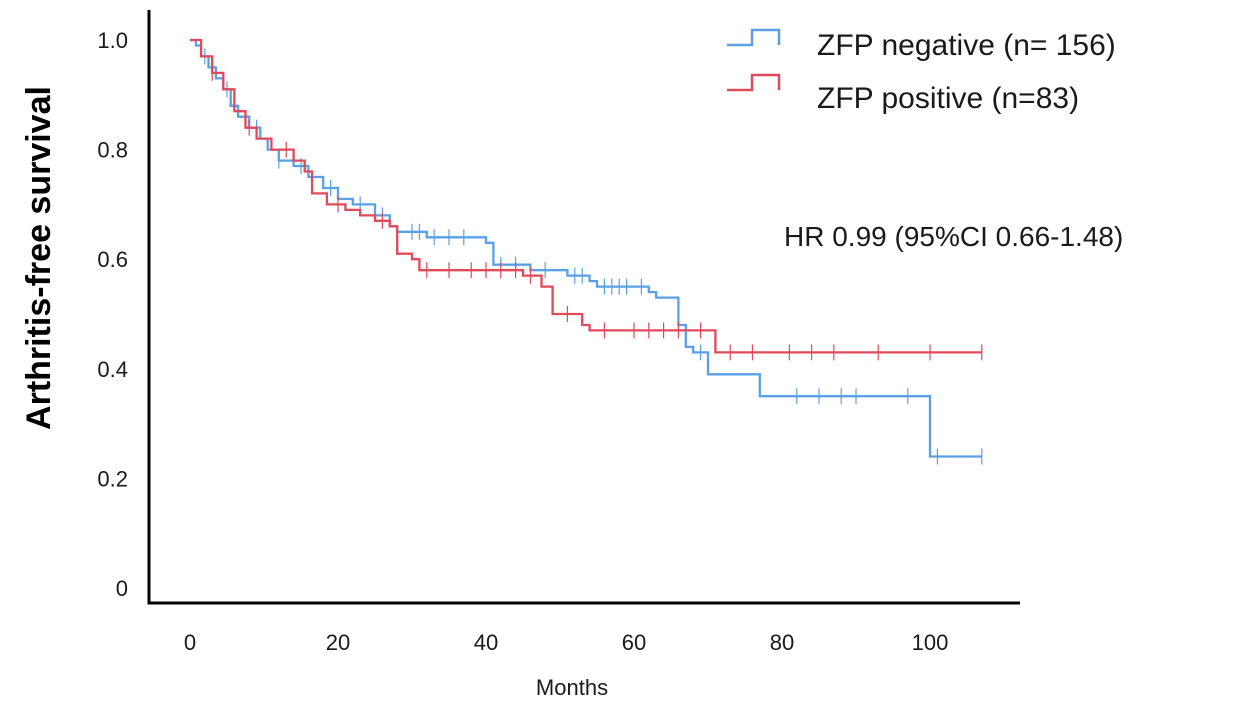  I want to click on x-tick-label: 40, so click(486, 642).